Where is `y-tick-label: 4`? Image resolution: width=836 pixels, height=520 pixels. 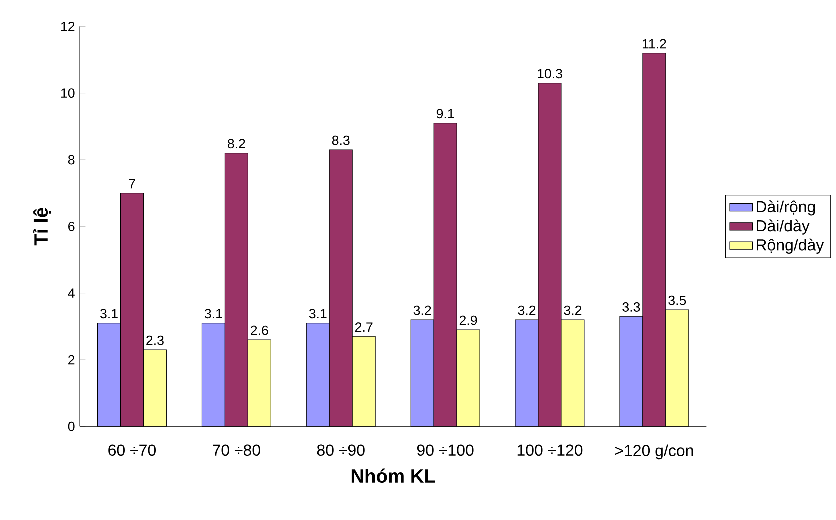
y-tick-label: 4 is located at coordinates (71, 293).